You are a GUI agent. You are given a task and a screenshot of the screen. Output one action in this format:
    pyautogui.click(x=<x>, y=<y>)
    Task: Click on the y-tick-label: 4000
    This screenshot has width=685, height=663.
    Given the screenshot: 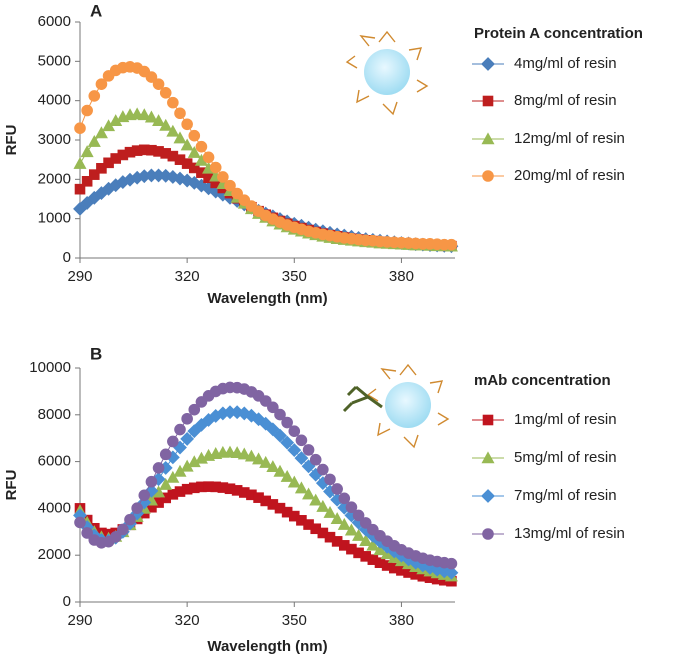 What is the action you would take?
    pyautogui.click(x=54, y=100)
    